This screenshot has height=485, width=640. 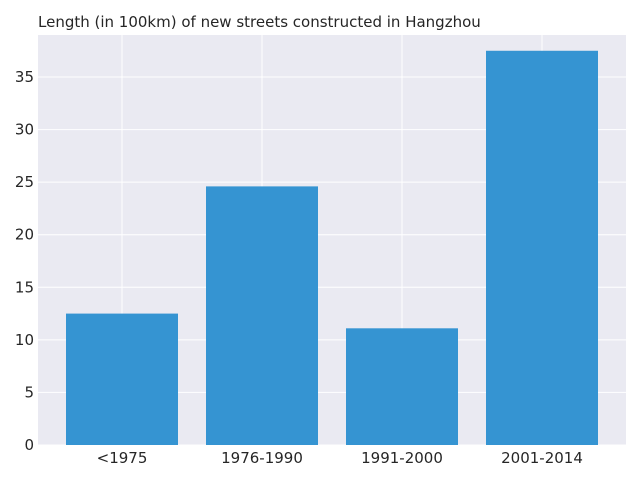 What do you see at coordinates (542, 458) in the screenshot?
I see `x-tick-label: 2001-2014` at bounding box center [542, 458].